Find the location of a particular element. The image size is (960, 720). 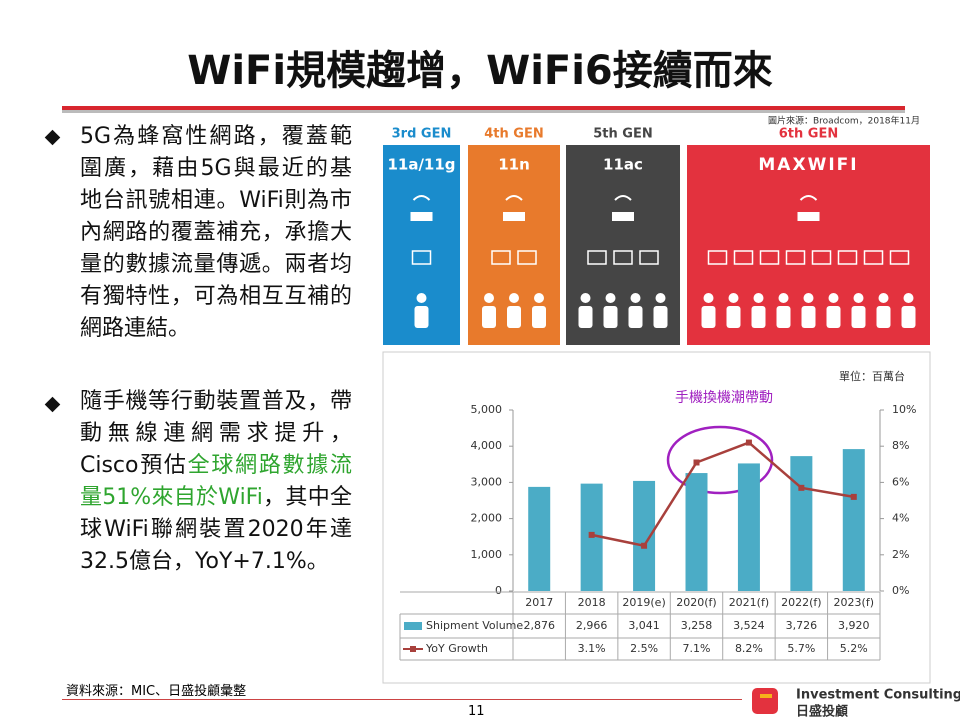

footer-rule is located at coordinates (402, 699).